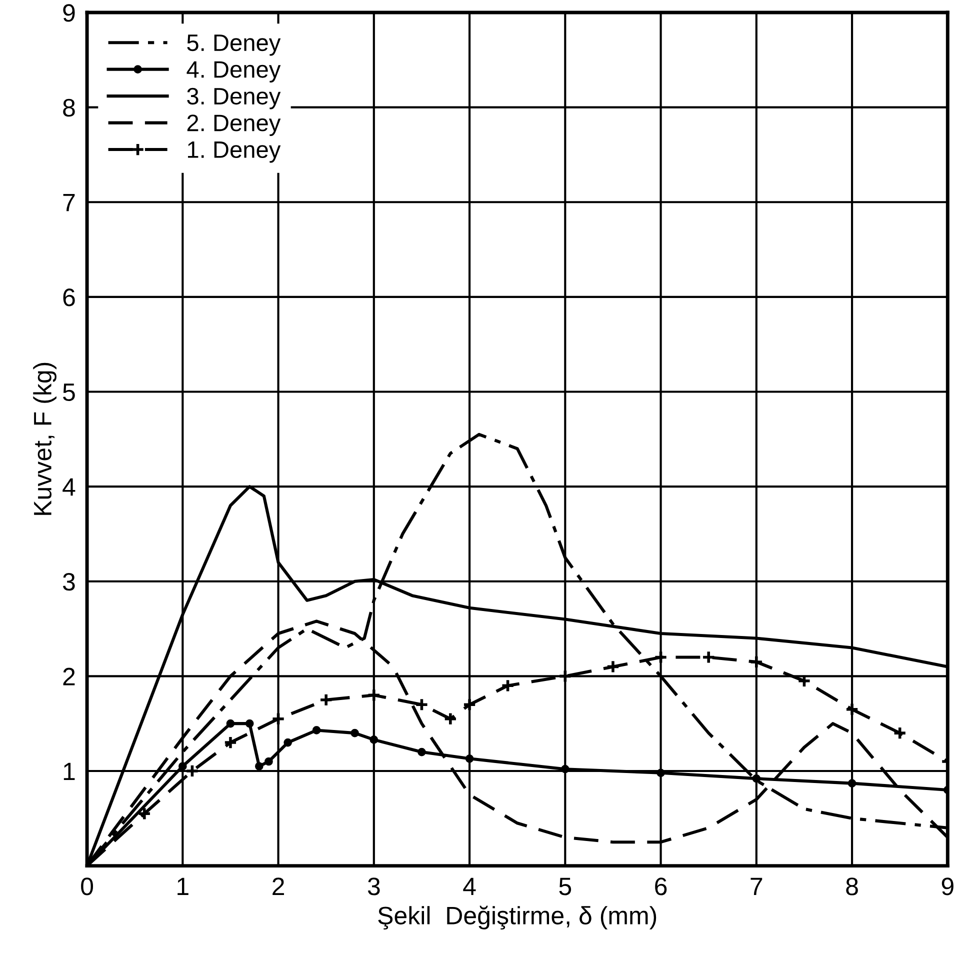  Describe the element at coordinates (948, 887) in the screenshot. I see `x-tick-label: 9` at that location.